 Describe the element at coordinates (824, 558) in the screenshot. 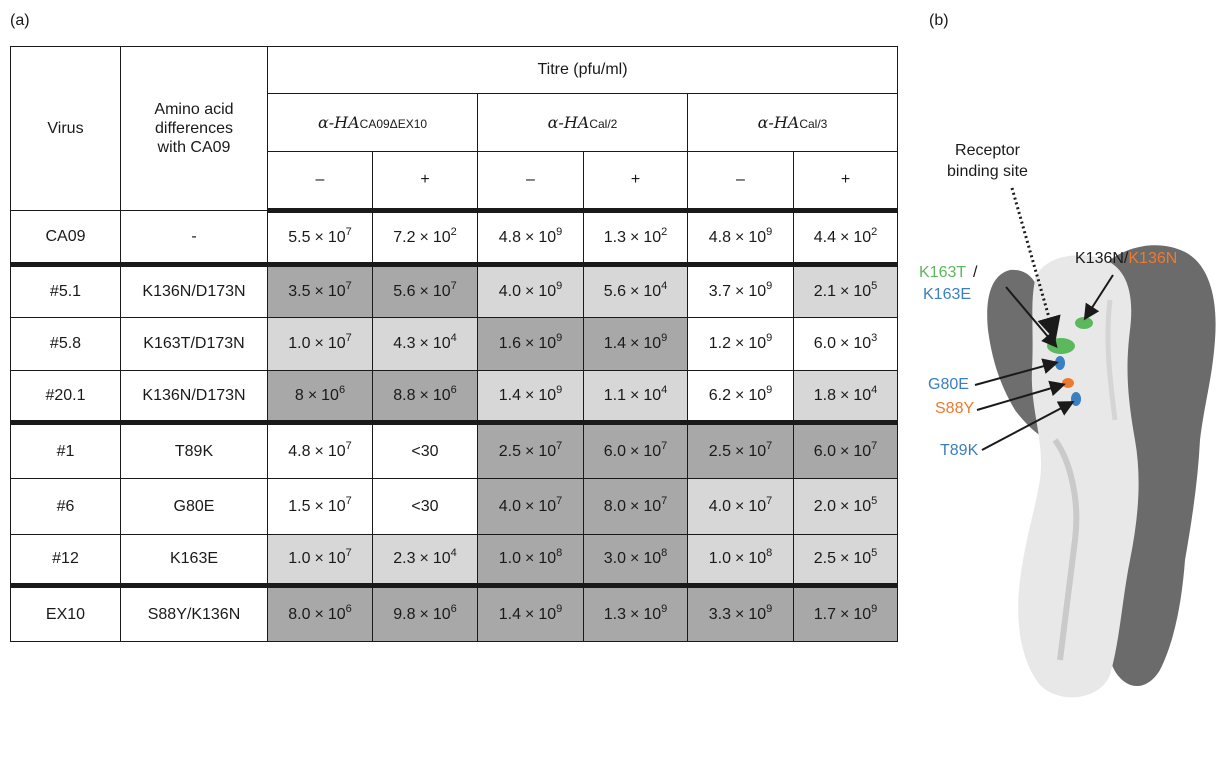

I see `titre-mantissa: 2.5` at that location.